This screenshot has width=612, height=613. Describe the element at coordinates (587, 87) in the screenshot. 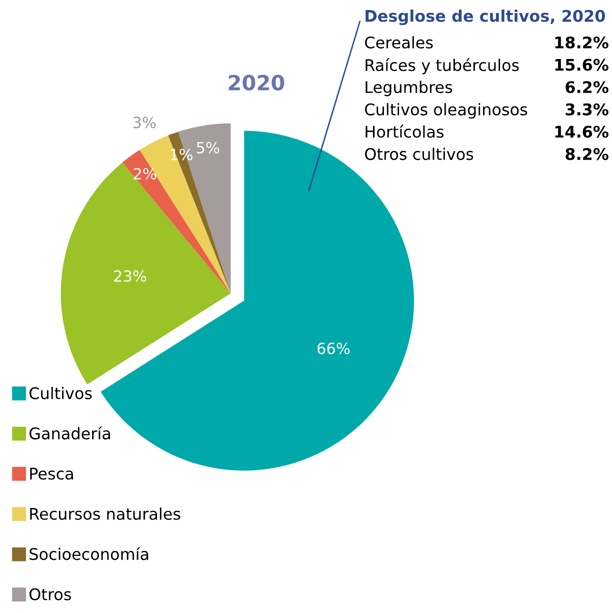

I see `text: 6.2%` at that location.